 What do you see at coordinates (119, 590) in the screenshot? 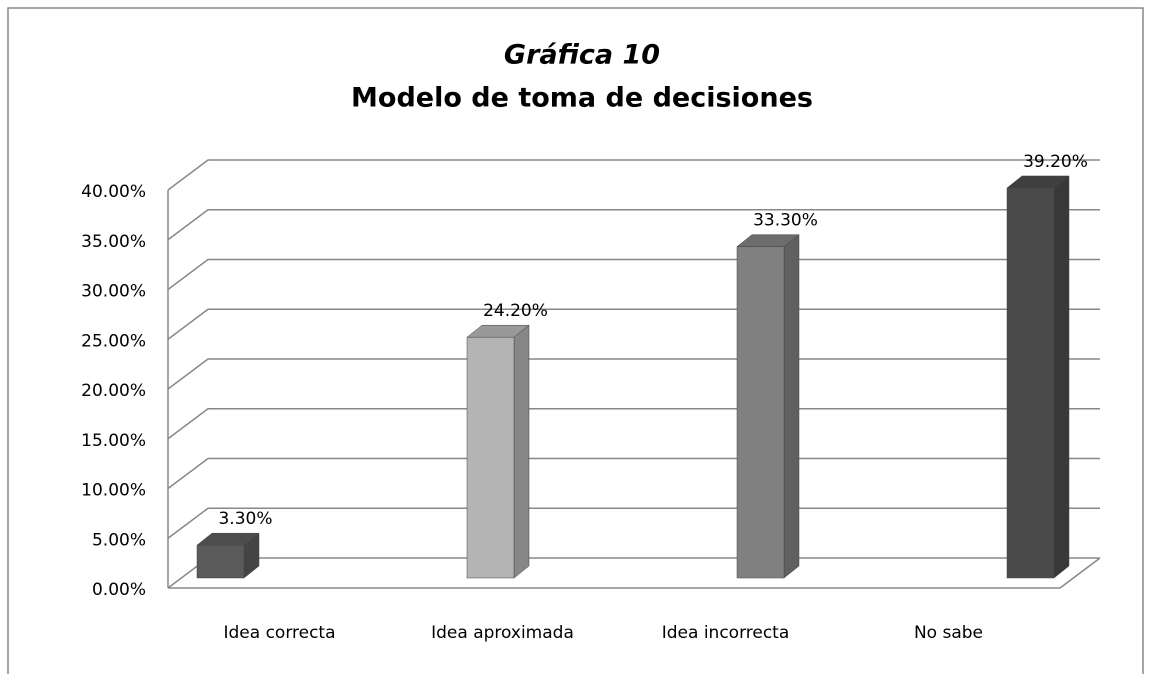
I see `y-tick-label: 0.00%` at bounding box center [119, 590].